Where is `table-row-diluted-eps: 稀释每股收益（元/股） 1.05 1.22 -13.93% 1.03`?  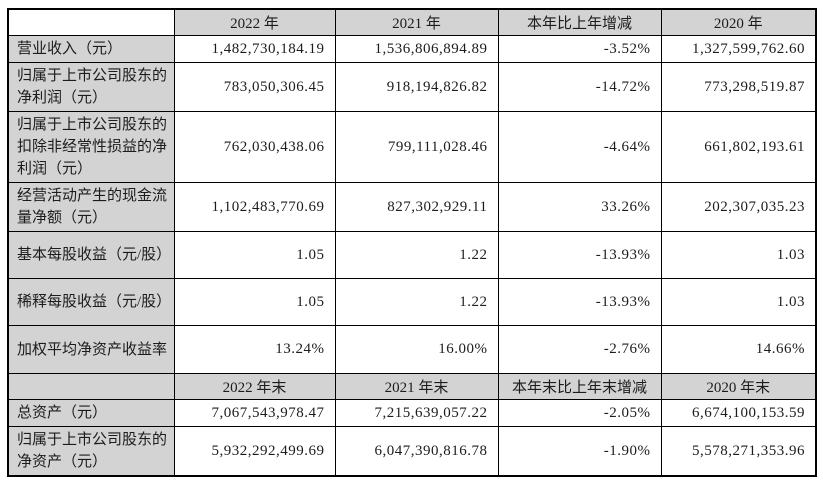 table-row-diluted-eps: 稀释每股收益（元/股） 1.05 1.22 -13.93% 1.03 is located at coordinates (412, 302).